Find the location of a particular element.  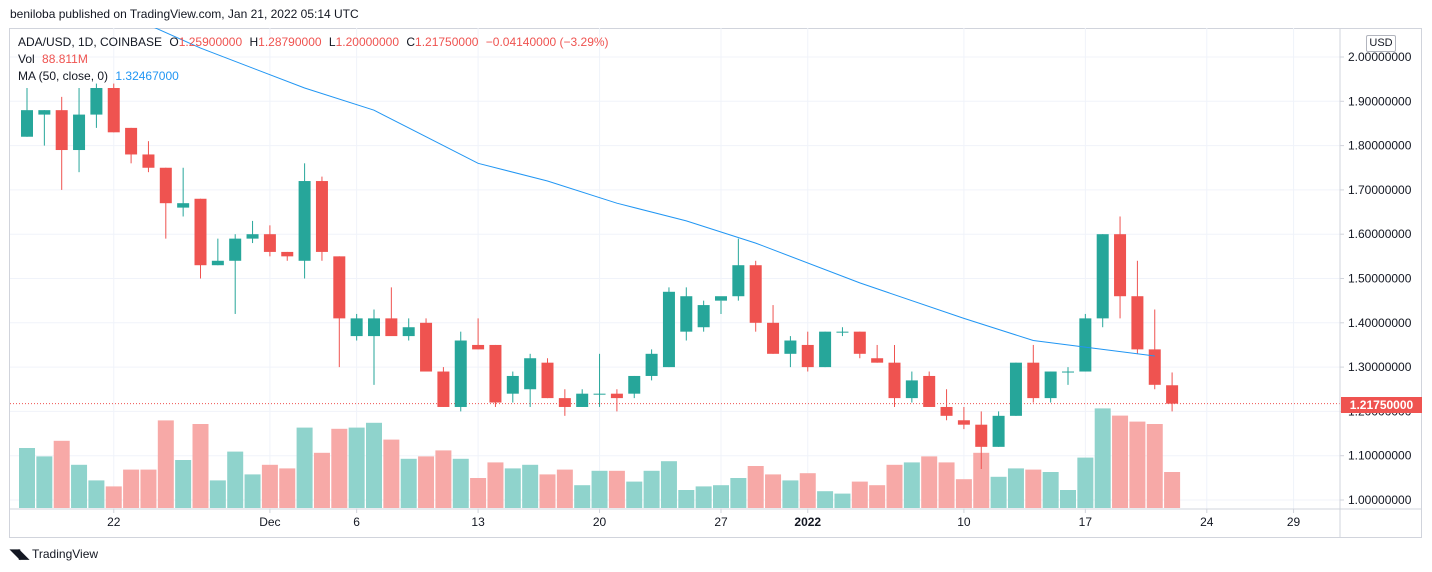

legend-ma: MA (50, close, 0) 1.32467000 is located at coordinates (98, 76).